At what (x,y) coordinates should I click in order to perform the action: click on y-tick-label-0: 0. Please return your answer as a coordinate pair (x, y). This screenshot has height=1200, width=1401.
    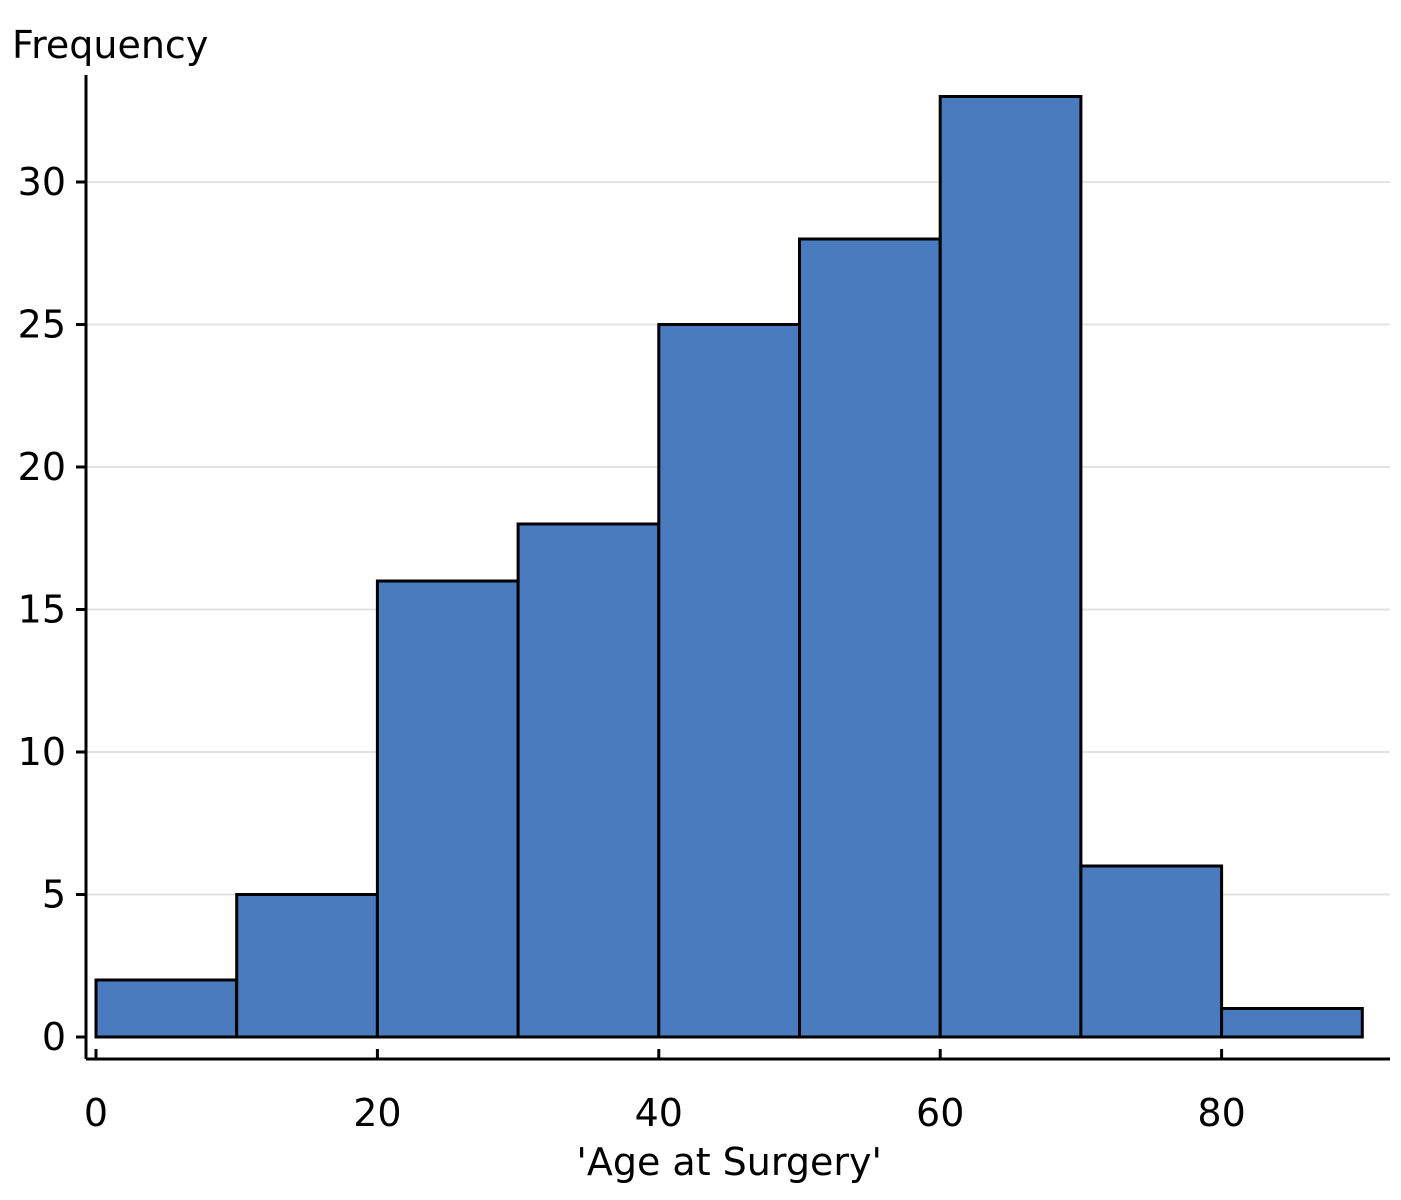
    Looking at the image, I should click on (54, 1037).